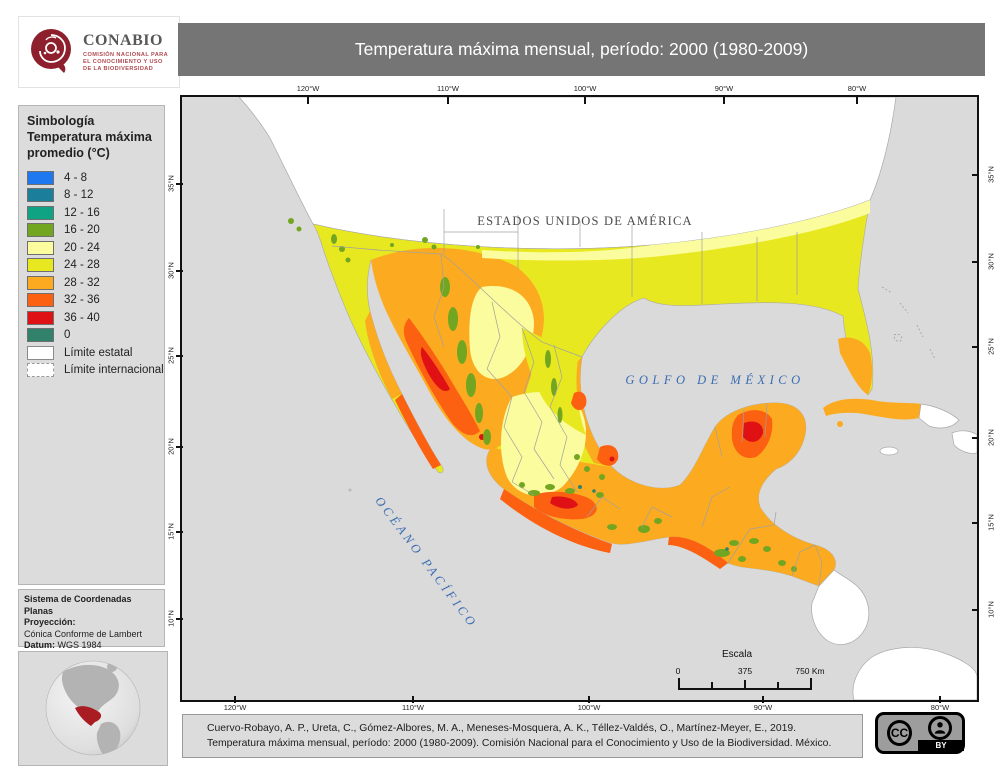  I want to click on lat-left-25n: 25°N, so click(171, 355).